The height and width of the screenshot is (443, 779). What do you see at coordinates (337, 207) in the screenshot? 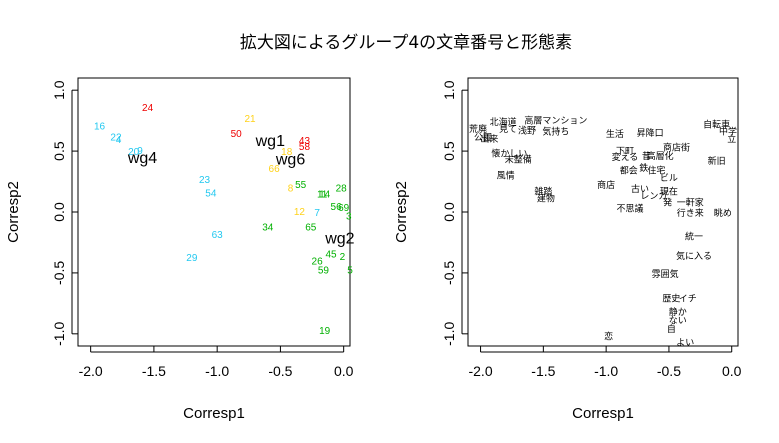
I see `point-label: 56` at bounding box center [337, 207].